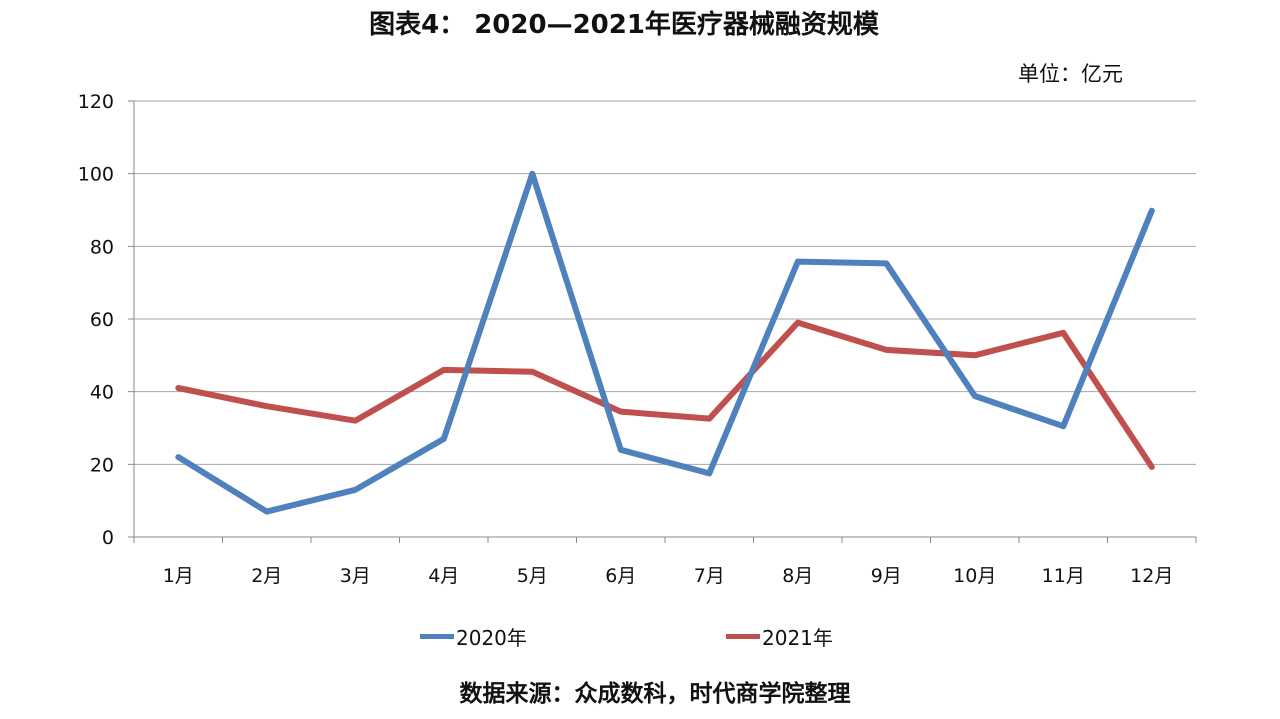 Image resolution: width=1280 pixels, height=719 pixels. Describe the element at coordinates (797, 576) in the screenshot. I see `x-tick-label: 8月` at that location.